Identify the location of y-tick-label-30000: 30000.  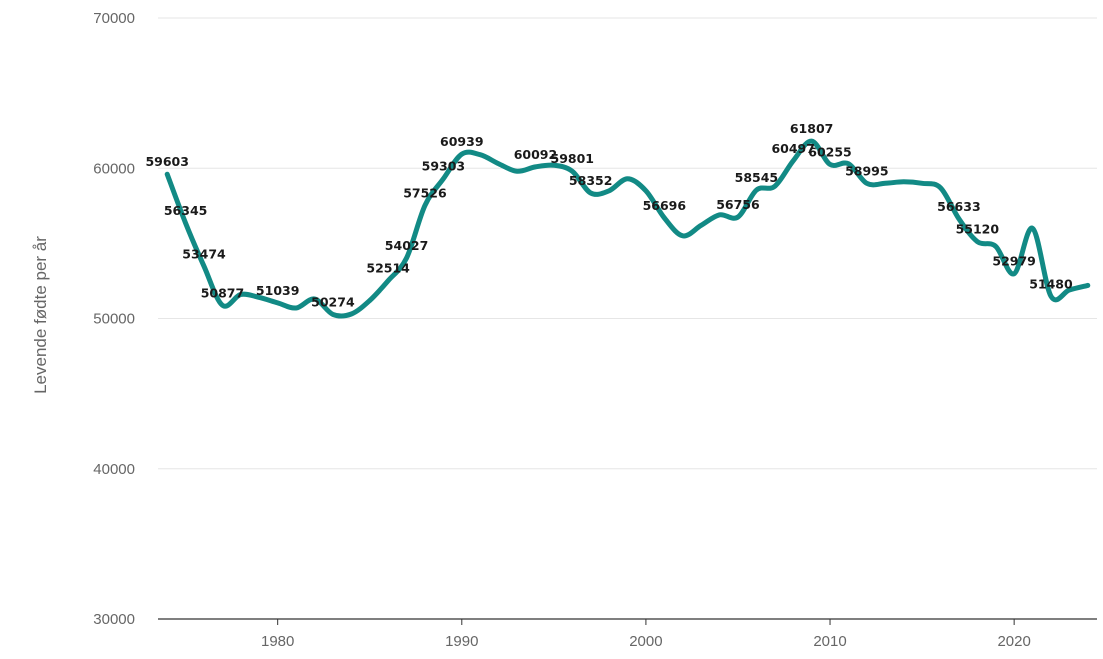
(114, 619).